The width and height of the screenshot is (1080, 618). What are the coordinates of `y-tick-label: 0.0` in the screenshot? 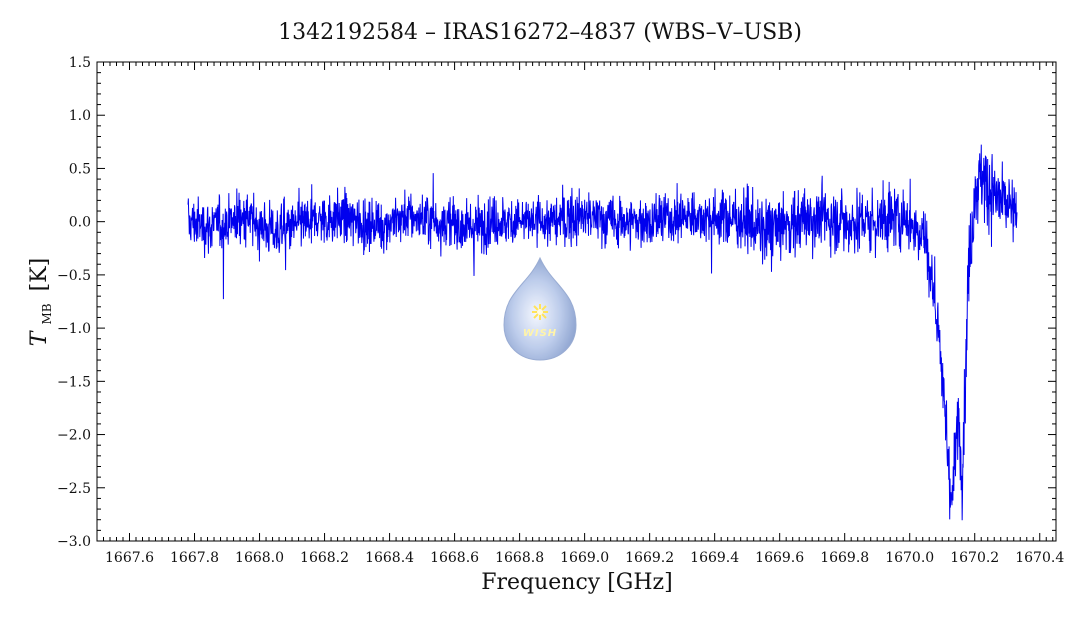 It's located at (80, 223).